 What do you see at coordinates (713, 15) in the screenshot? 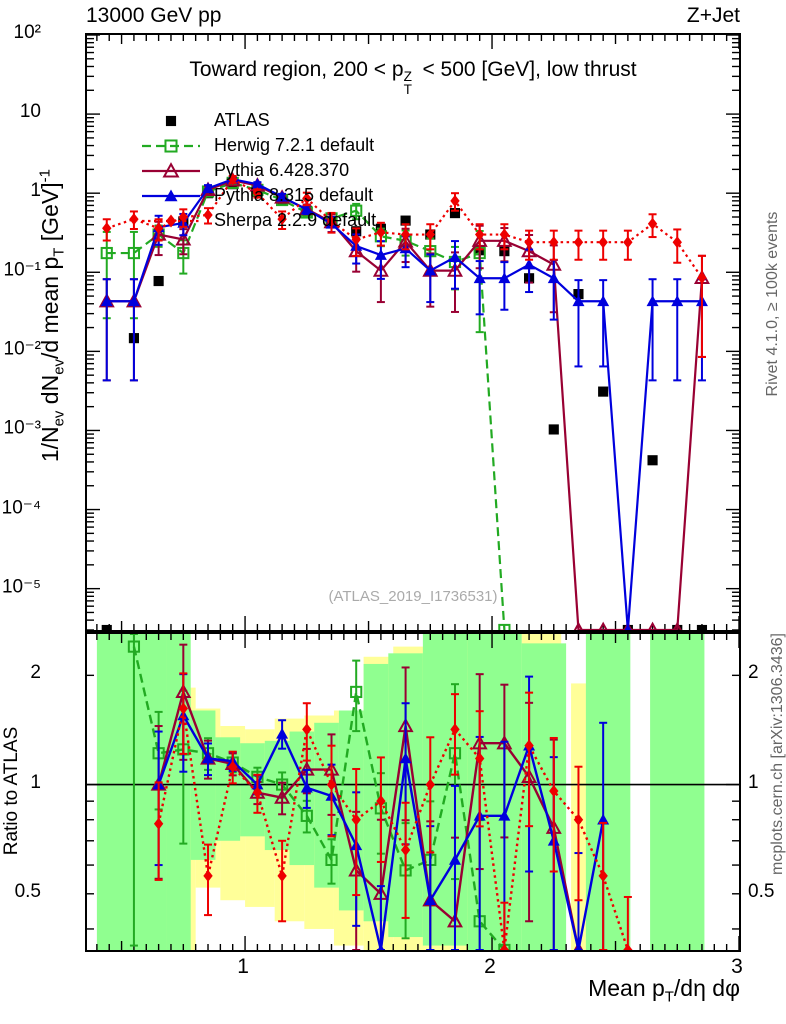
I see `header-process-label: Z+Jet` at bounding box center [713, 15].